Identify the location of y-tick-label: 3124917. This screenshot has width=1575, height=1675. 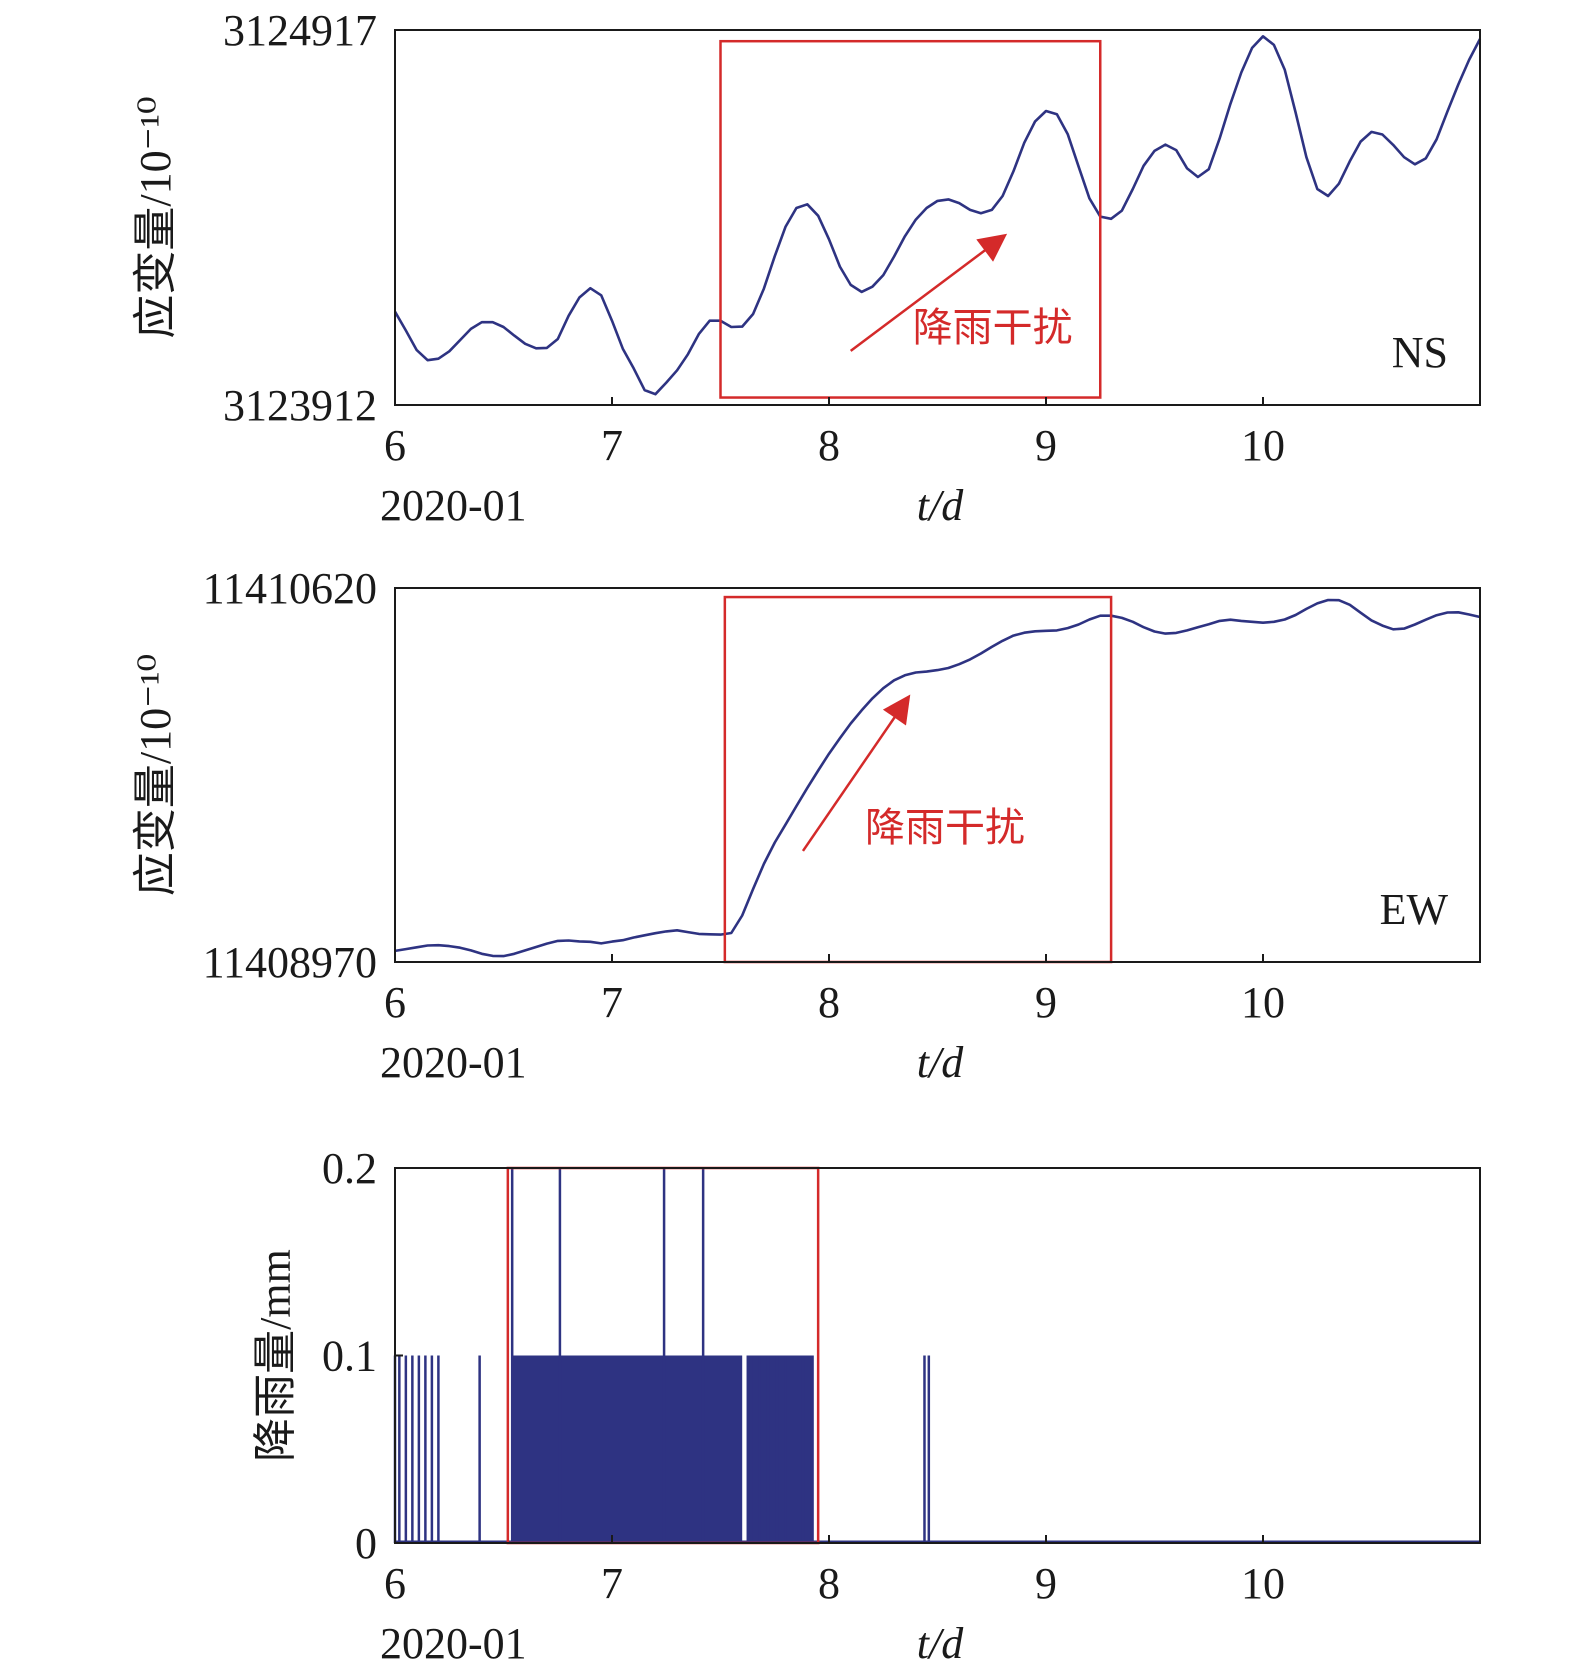
(300, 30).